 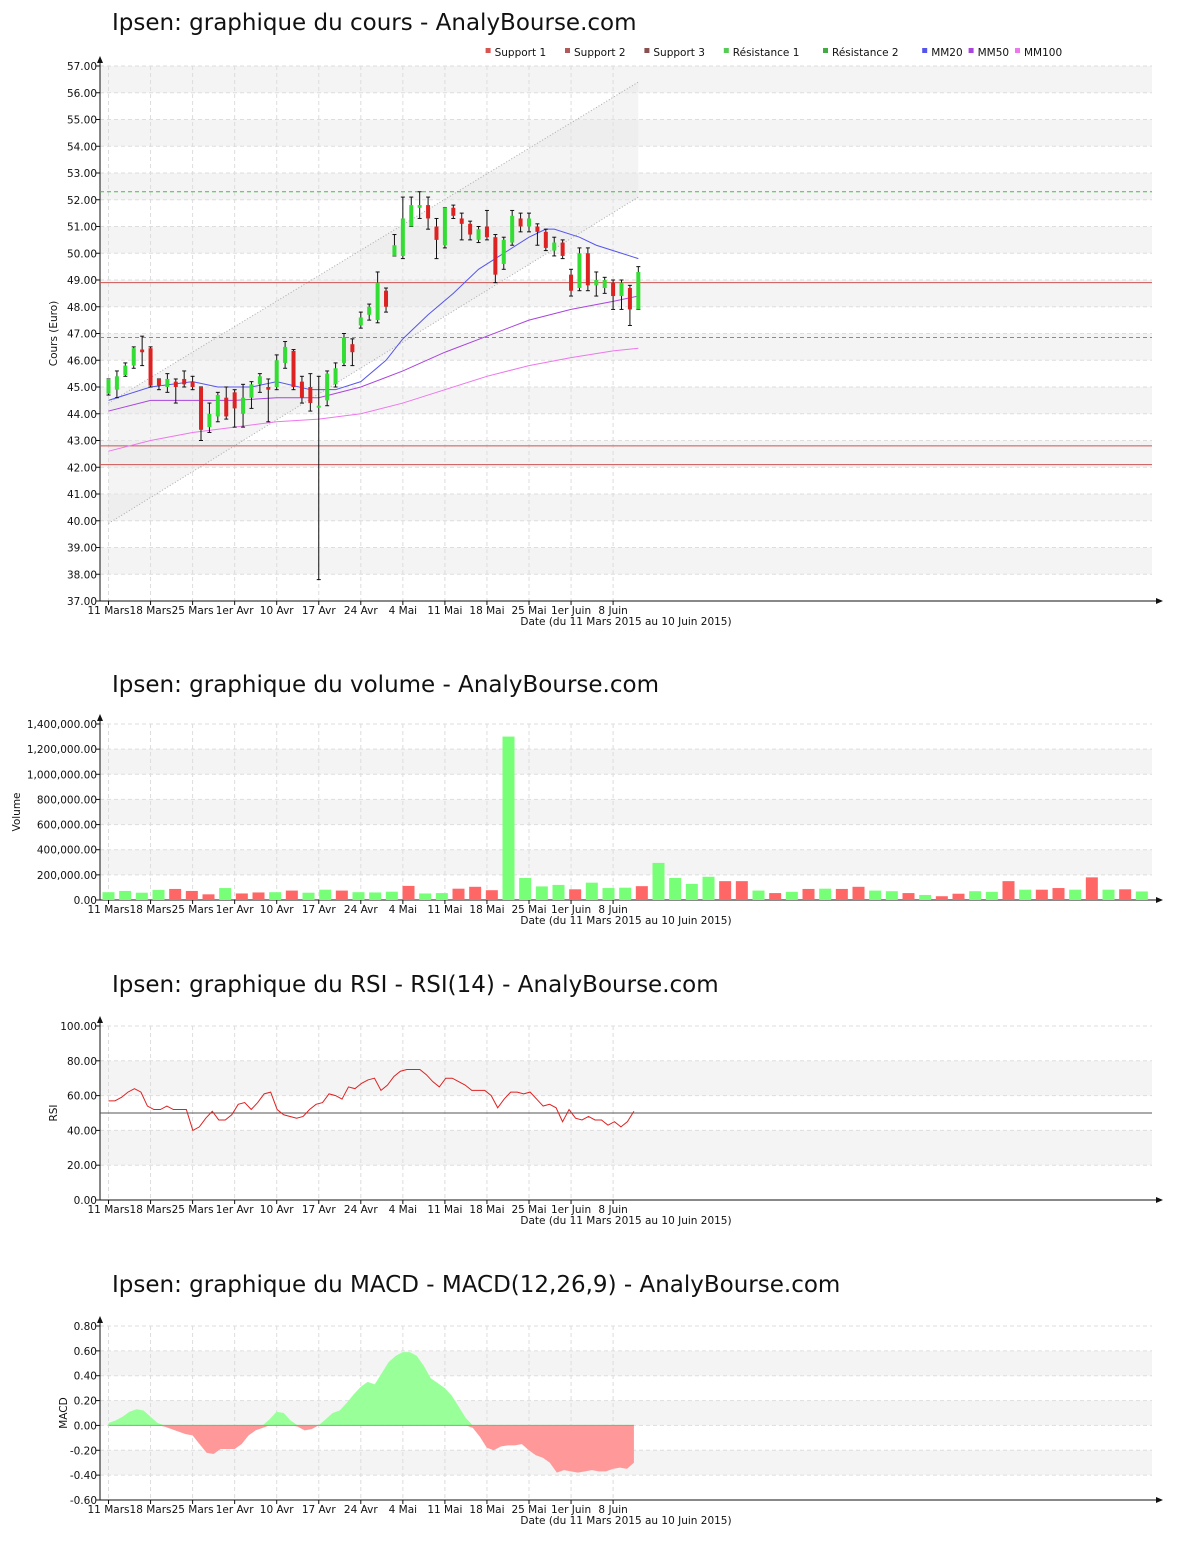 I want to click on x-tick-label: 10 Avr, so click(x=277, y=611).